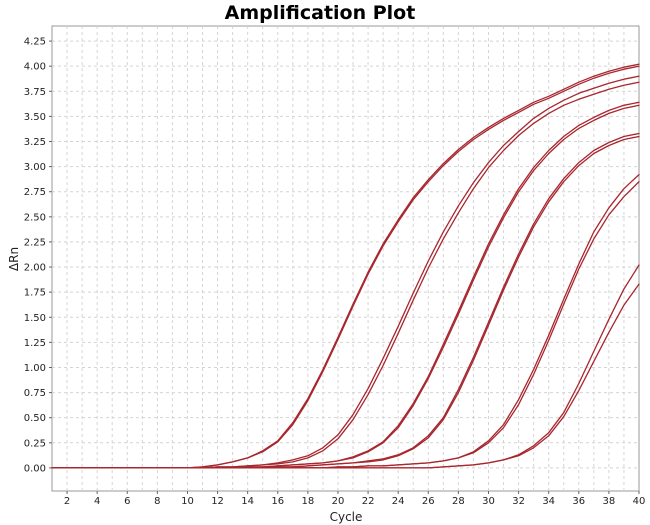 Image resolution: width=650 pixels, height=525 pixels. What do you see at coordinates (35, 368) in the screenshot?
I see `y-tick-label: 1.00` at bounding box center [35, 368].